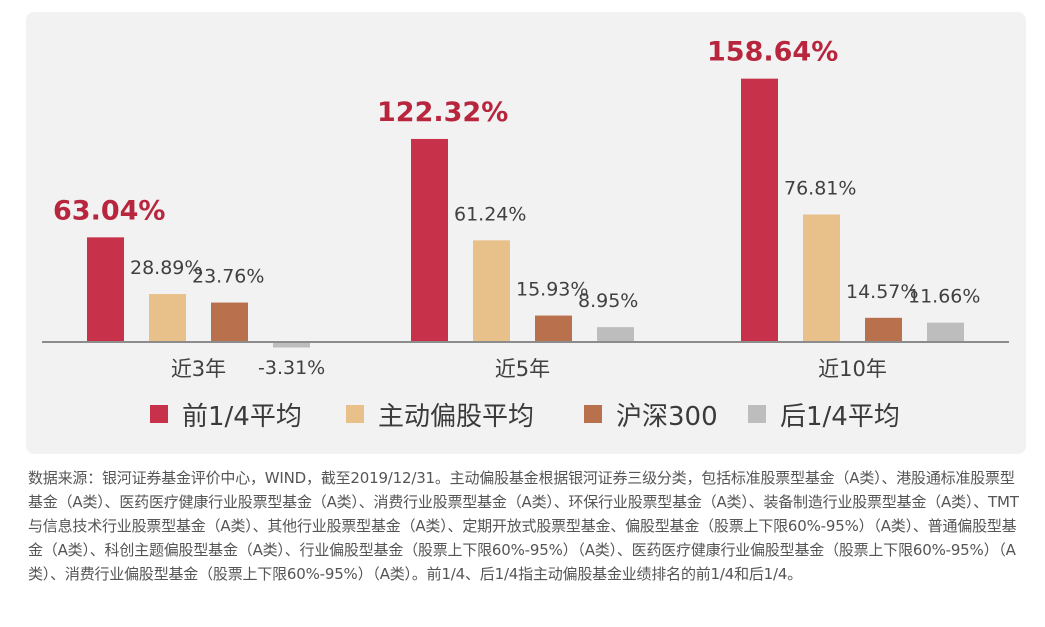 This screenshot has width=1045, height=627. What do you see at coordinates (291, 345) in the screenshot?
I see `bar-bottom-quartile-3y` at bounding box center [291, 345].